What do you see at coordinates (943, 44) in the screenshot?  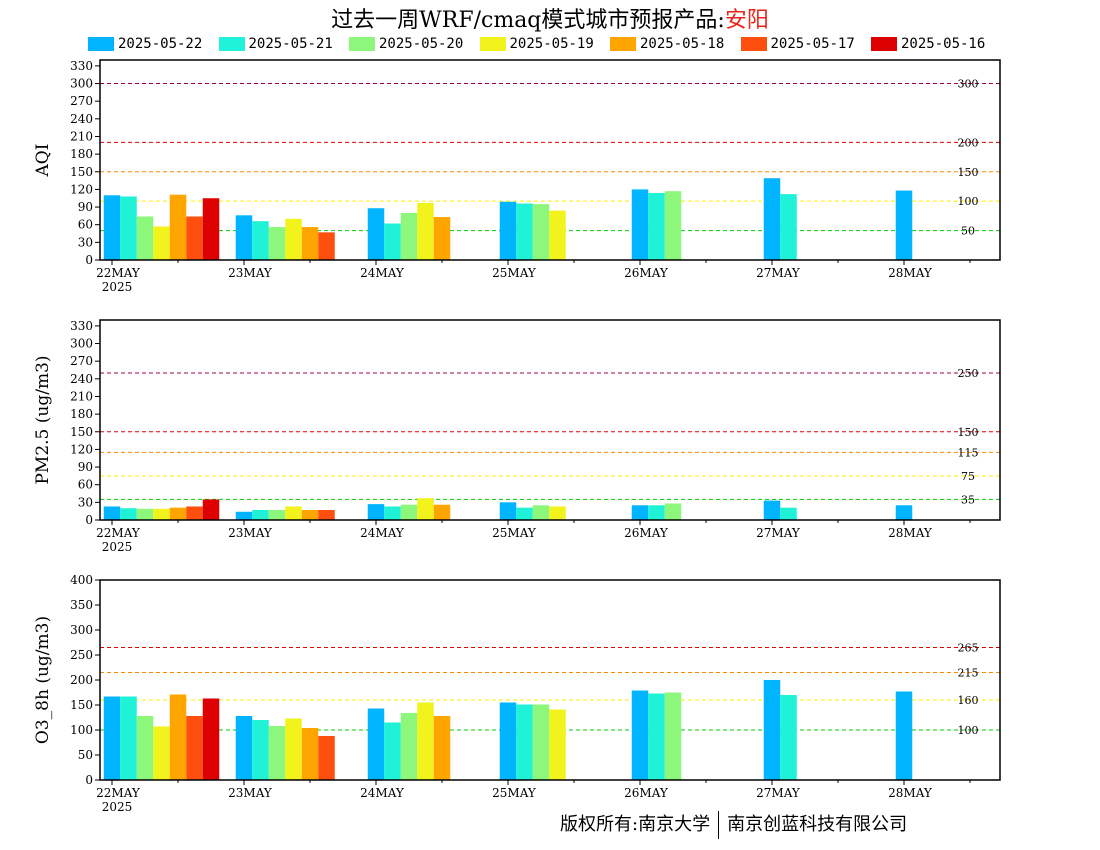 I see `legend-label: 2025-05-16` at bounding box center [943, 44].